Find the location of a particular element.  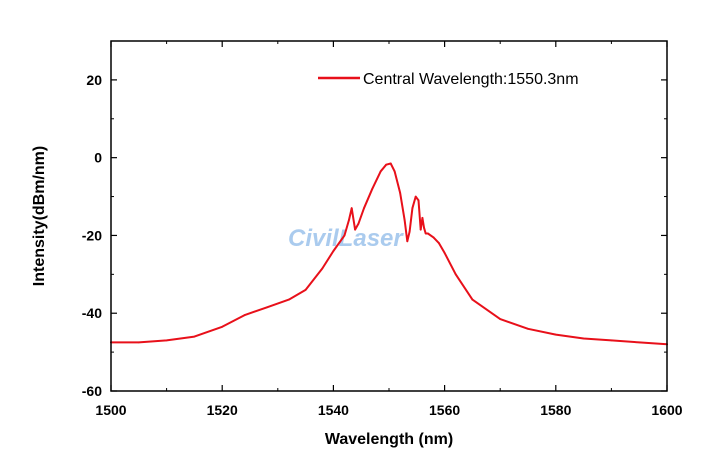

x-tick-label: 1520 is located at coordinates (222, 410).